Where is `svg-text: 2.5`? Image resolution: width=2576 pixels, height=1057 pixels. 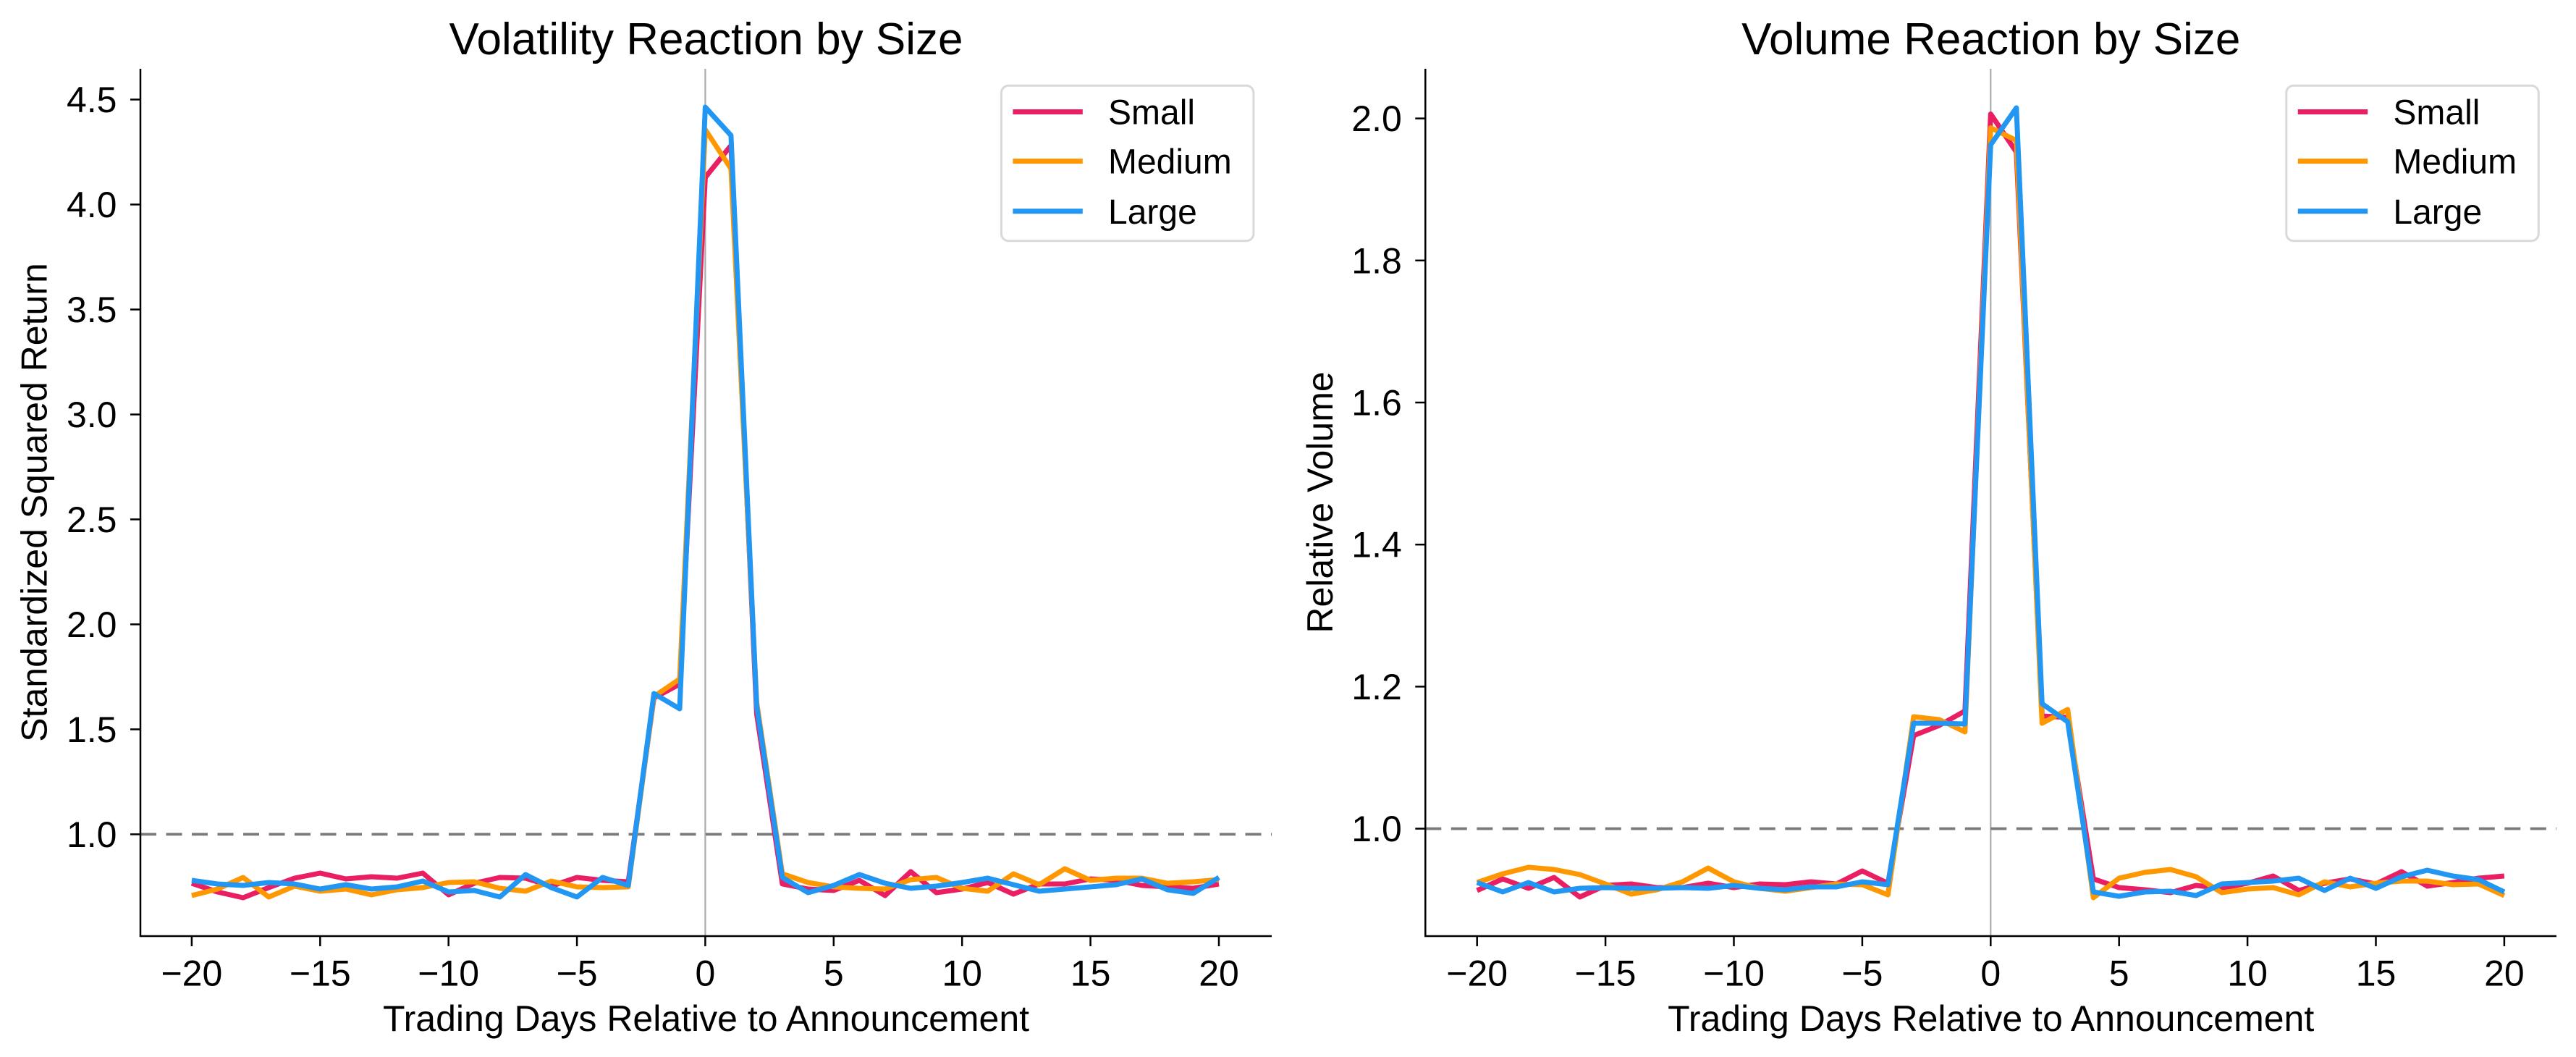 svg-text: 2.5 is located at coordinates (92, 520).